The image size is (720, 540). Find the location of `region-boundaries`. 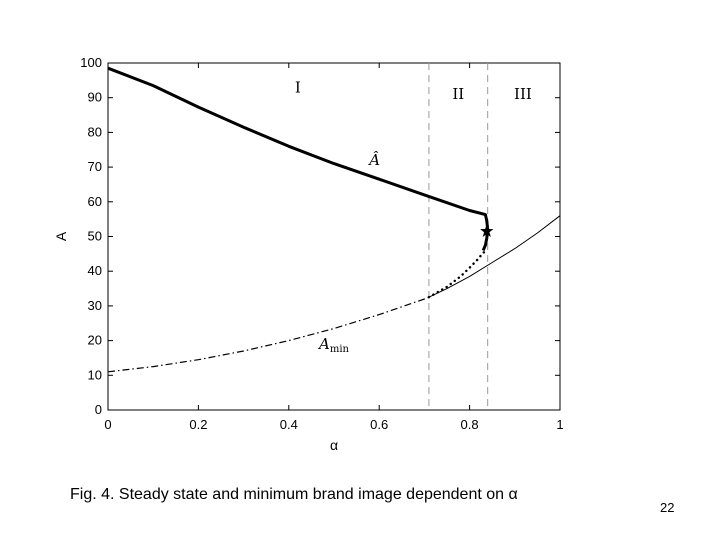

region-boundaries is located at coordinates (458, 236).